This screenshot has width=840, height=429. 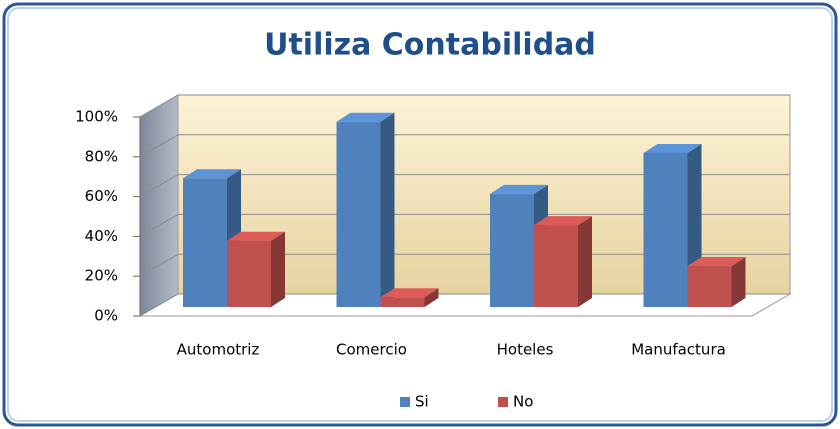 What do you see at coordinates (101, 156) in the screenshot?
I see `y-tick-label: 80%` at bounding box center [101, 156].